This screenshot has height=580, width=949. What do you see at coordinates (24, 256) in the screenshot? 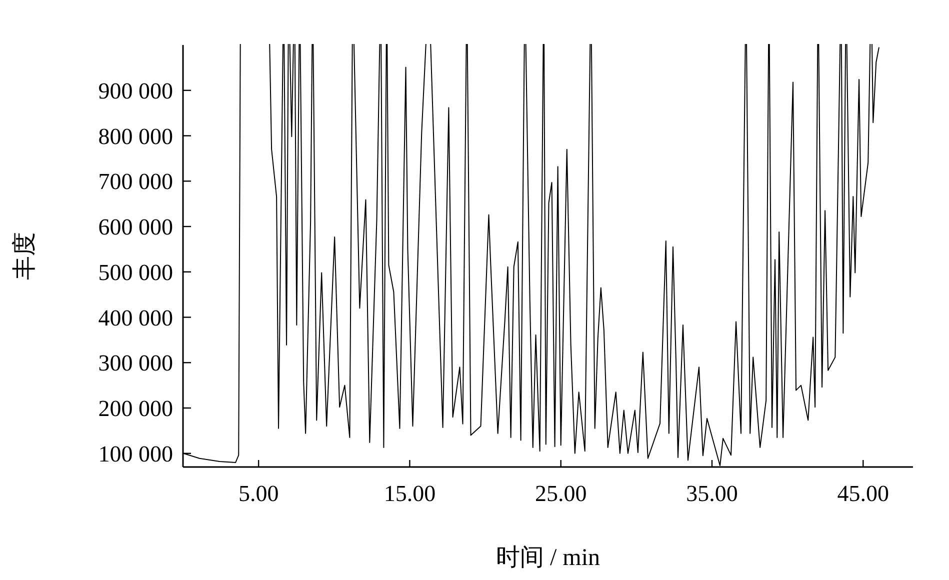
I see `y-axis-title: 丰度` at bounding box center [24, 256].